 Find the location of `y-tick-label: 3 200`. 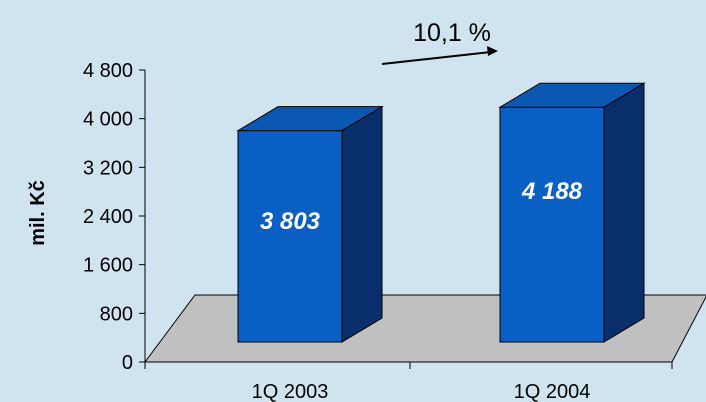

y-tick-label: 3 200 is located at coordinates (108, 168).